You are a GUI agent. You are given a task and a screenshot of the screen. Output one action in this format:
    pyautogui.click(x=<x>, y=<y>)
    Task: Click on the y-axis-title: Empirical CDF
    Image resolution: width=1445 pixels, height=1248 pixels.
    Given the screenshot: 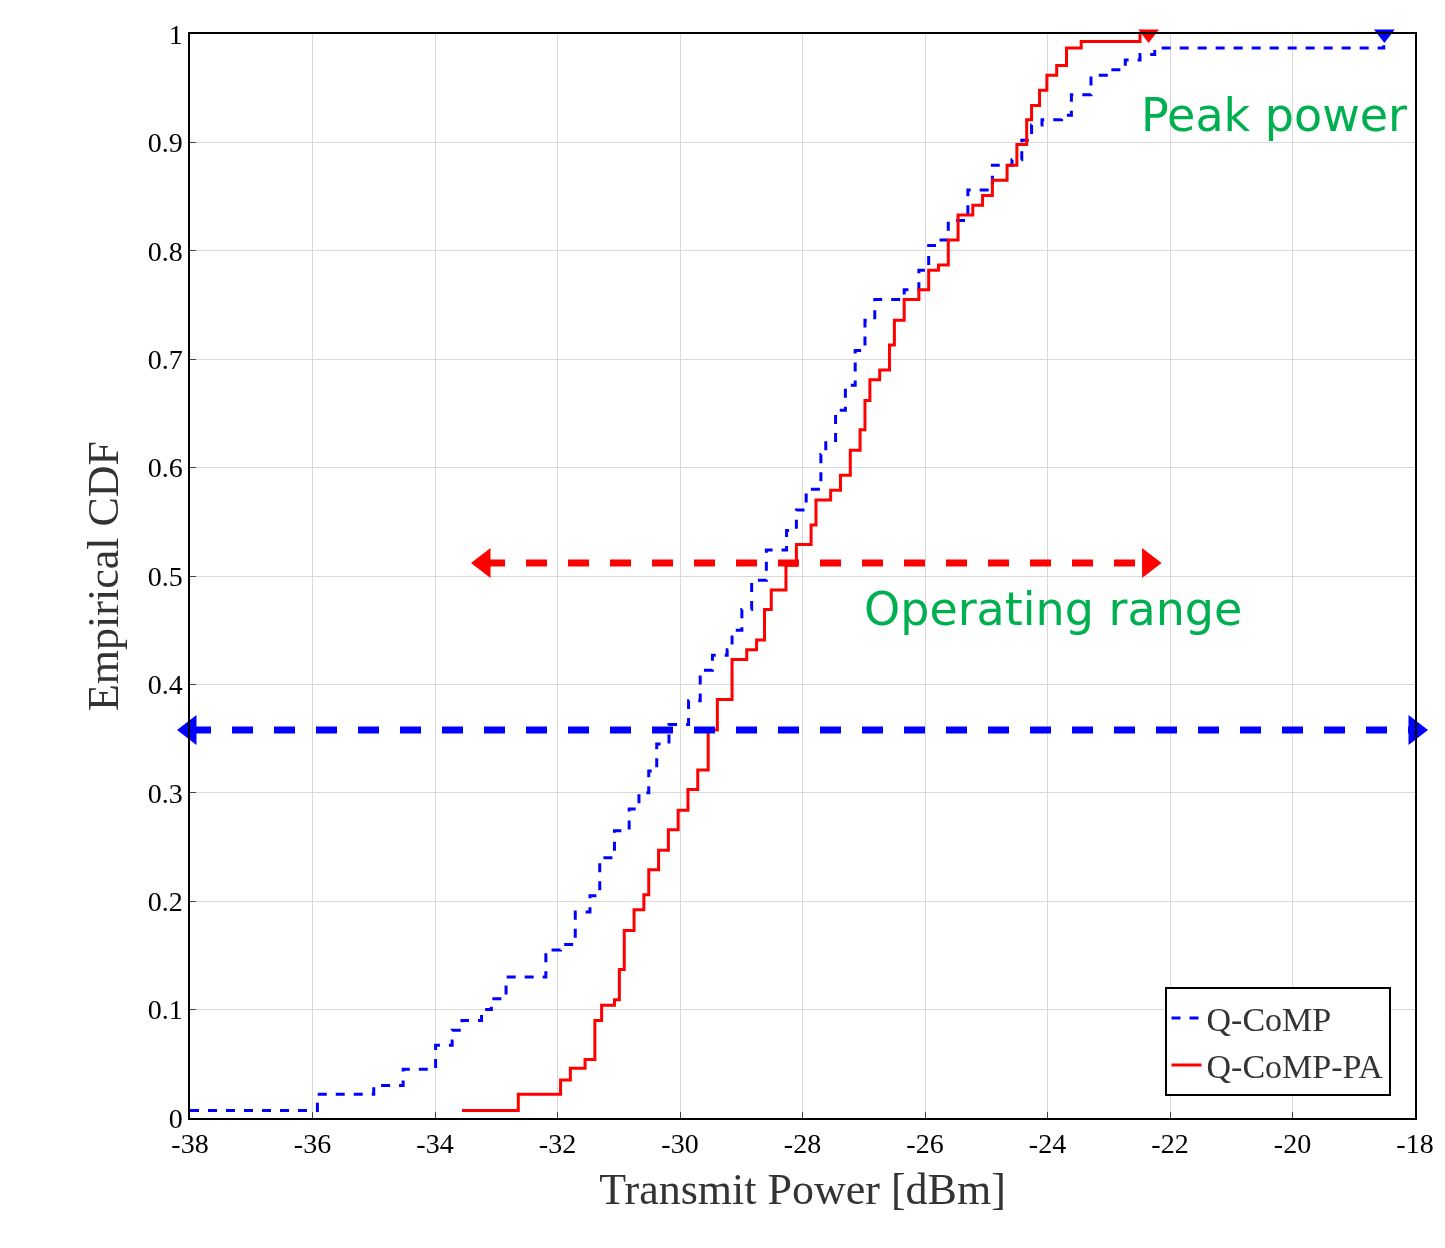 What is the action you would take?
    pyautogui.click(x=104, y=576)
    